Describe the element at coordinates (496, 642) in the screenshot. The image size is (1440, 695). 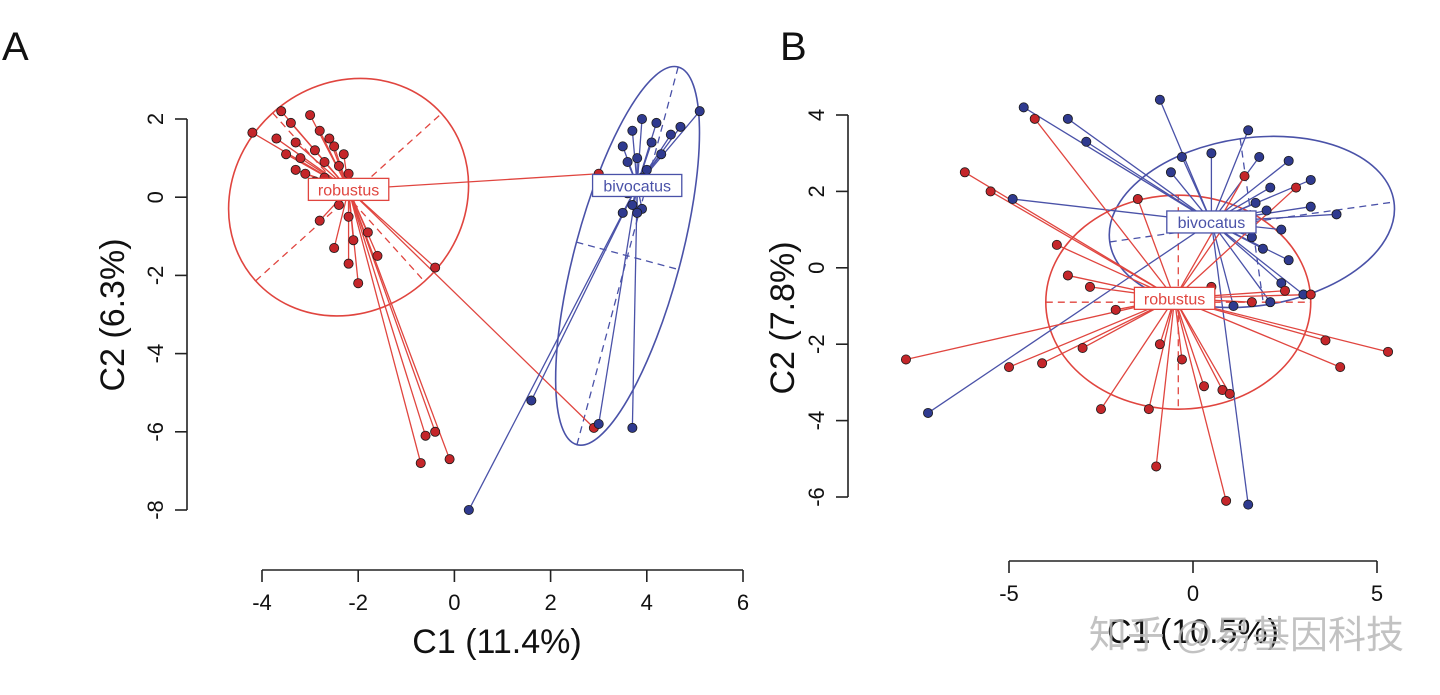
I see `x-axis-title: C1 (11.4%)` at that location.